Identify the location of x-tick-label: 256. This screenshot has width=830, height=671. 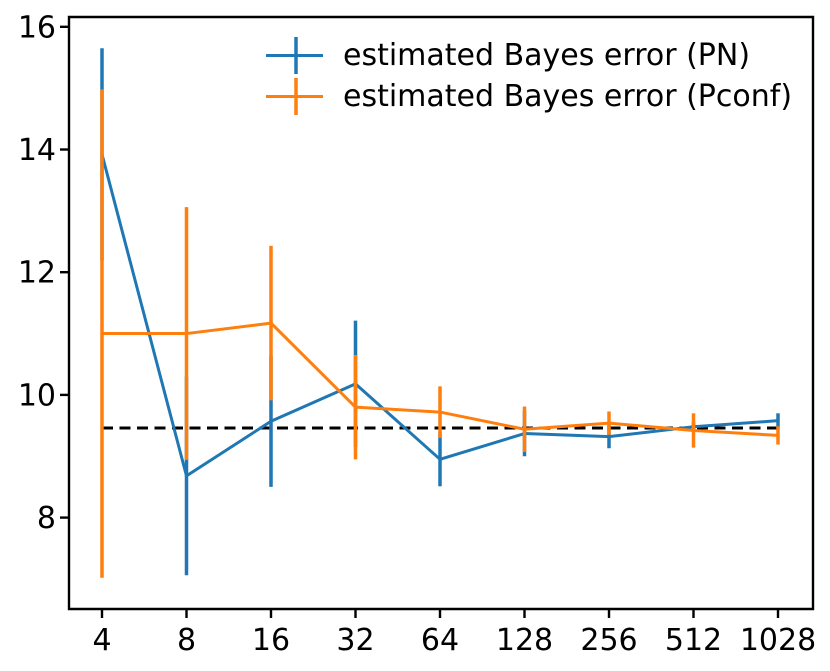
(608, 640).